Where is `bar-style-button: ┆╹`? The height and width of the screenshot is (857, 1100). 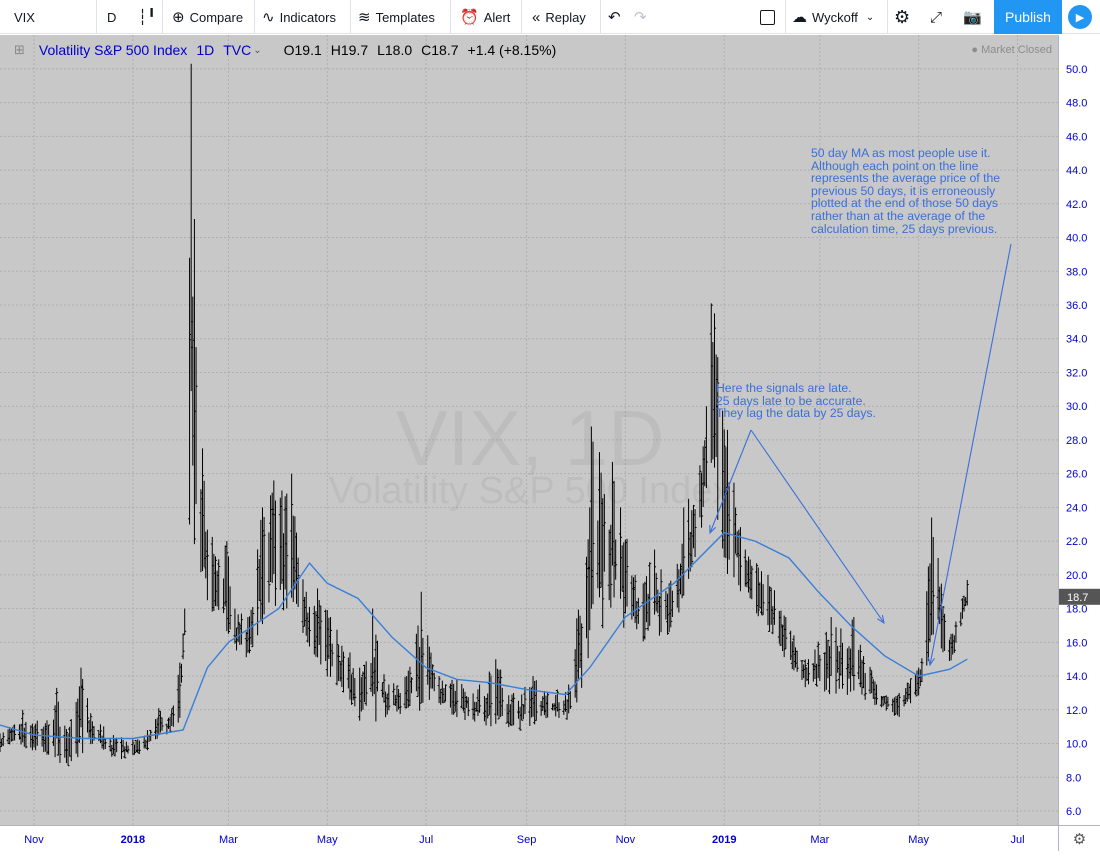
bar-style-button: ┆╹ is located at coordinates (149, 17).